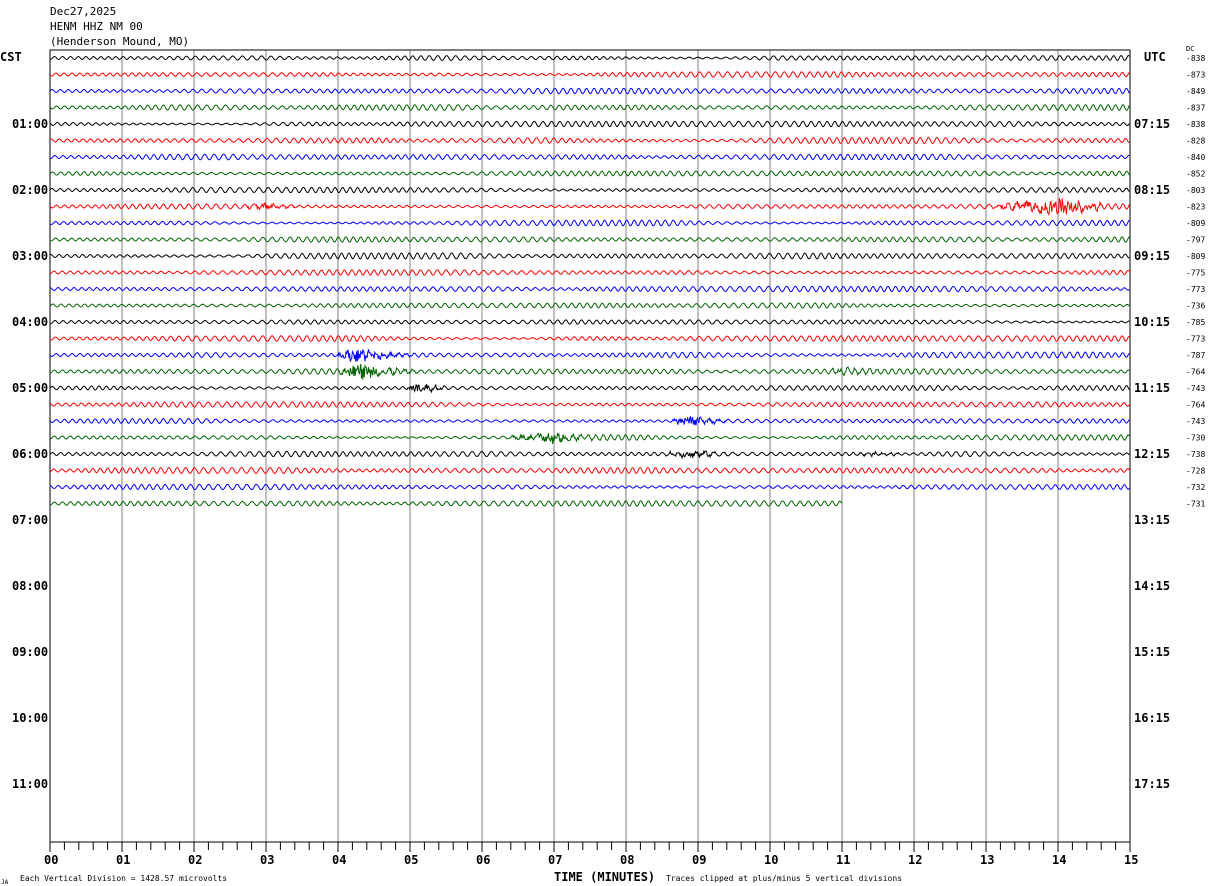  I want to click on x-axis-label: TIME (MINUTES), so click(604, 877).